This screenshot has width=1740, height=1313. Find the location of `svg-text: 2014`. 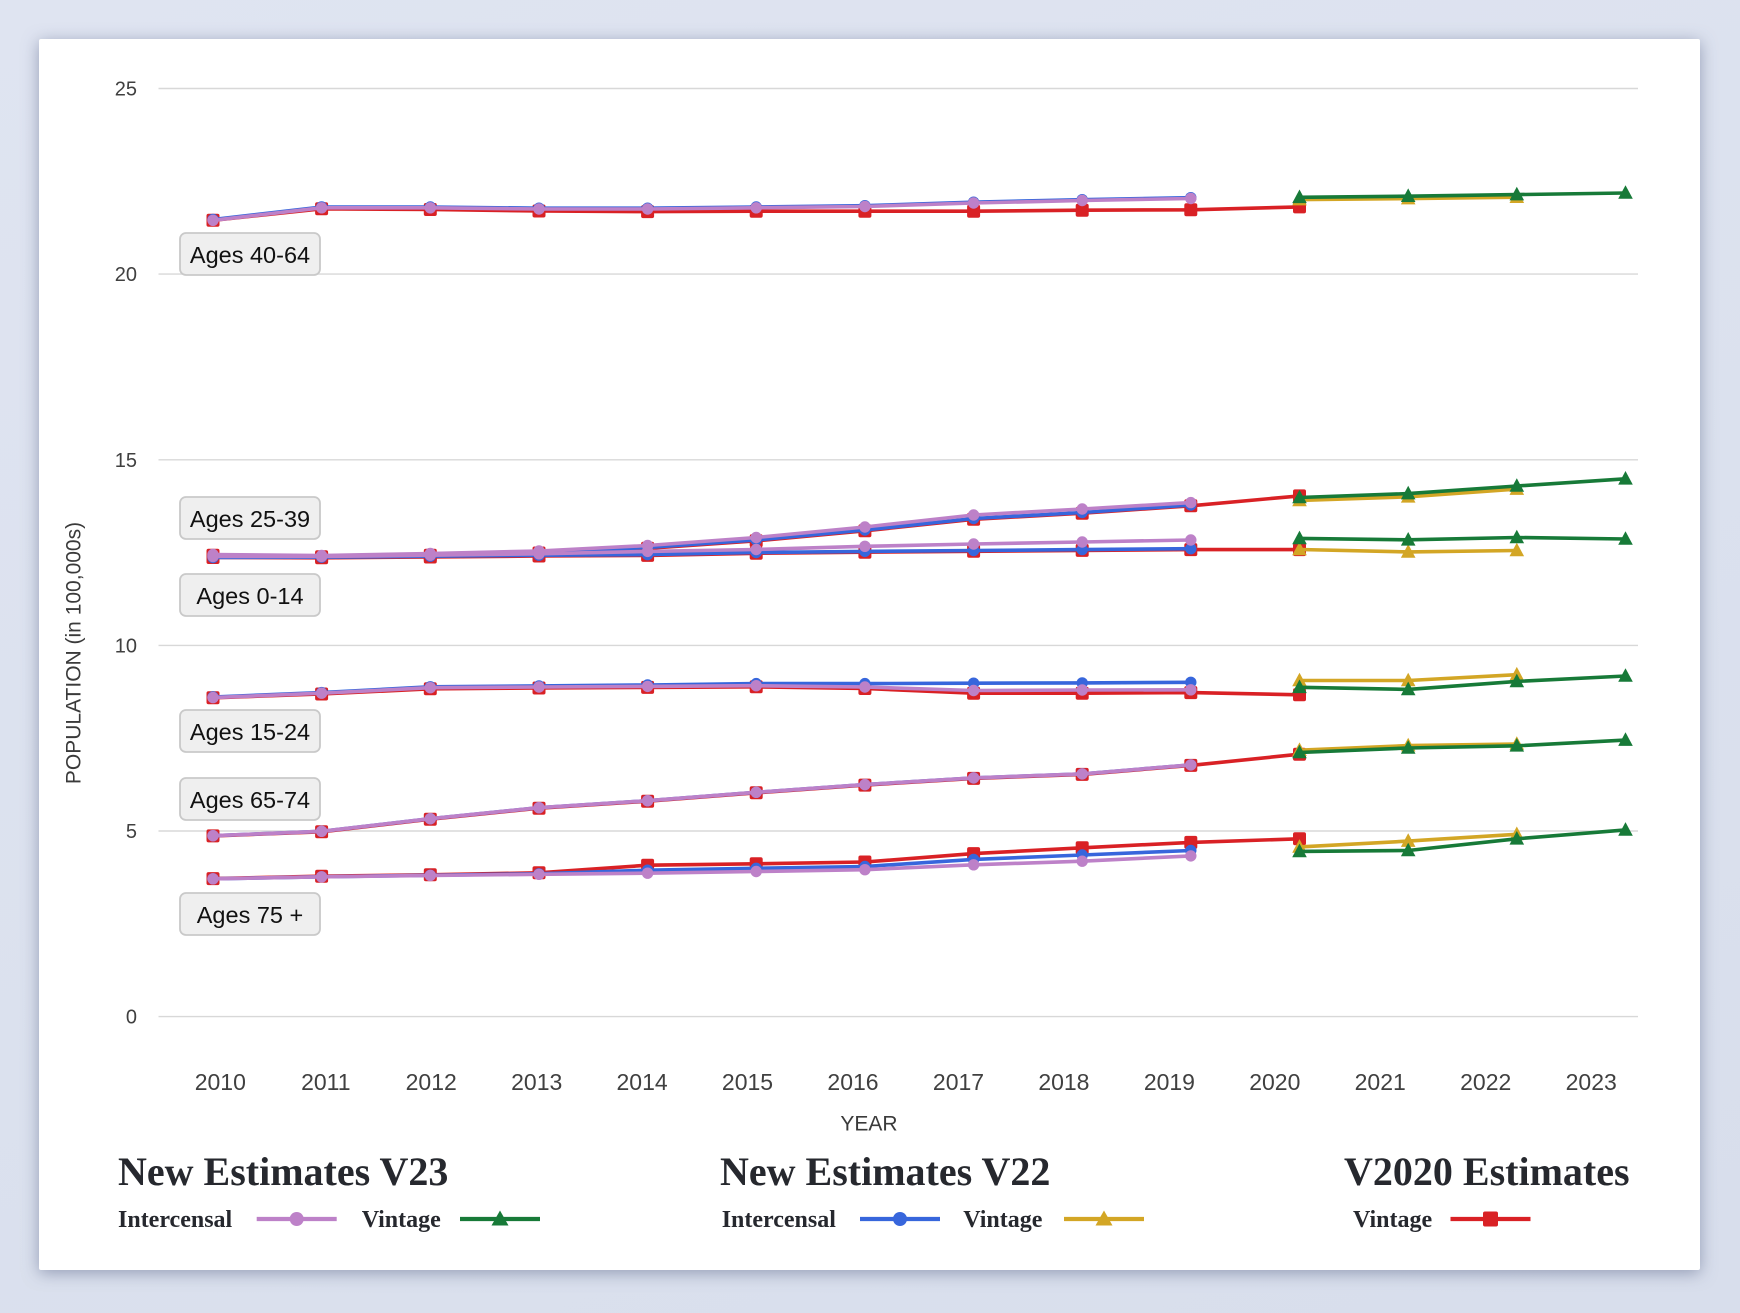

svg-text: 2014 is located at coordinates (642, 1082).